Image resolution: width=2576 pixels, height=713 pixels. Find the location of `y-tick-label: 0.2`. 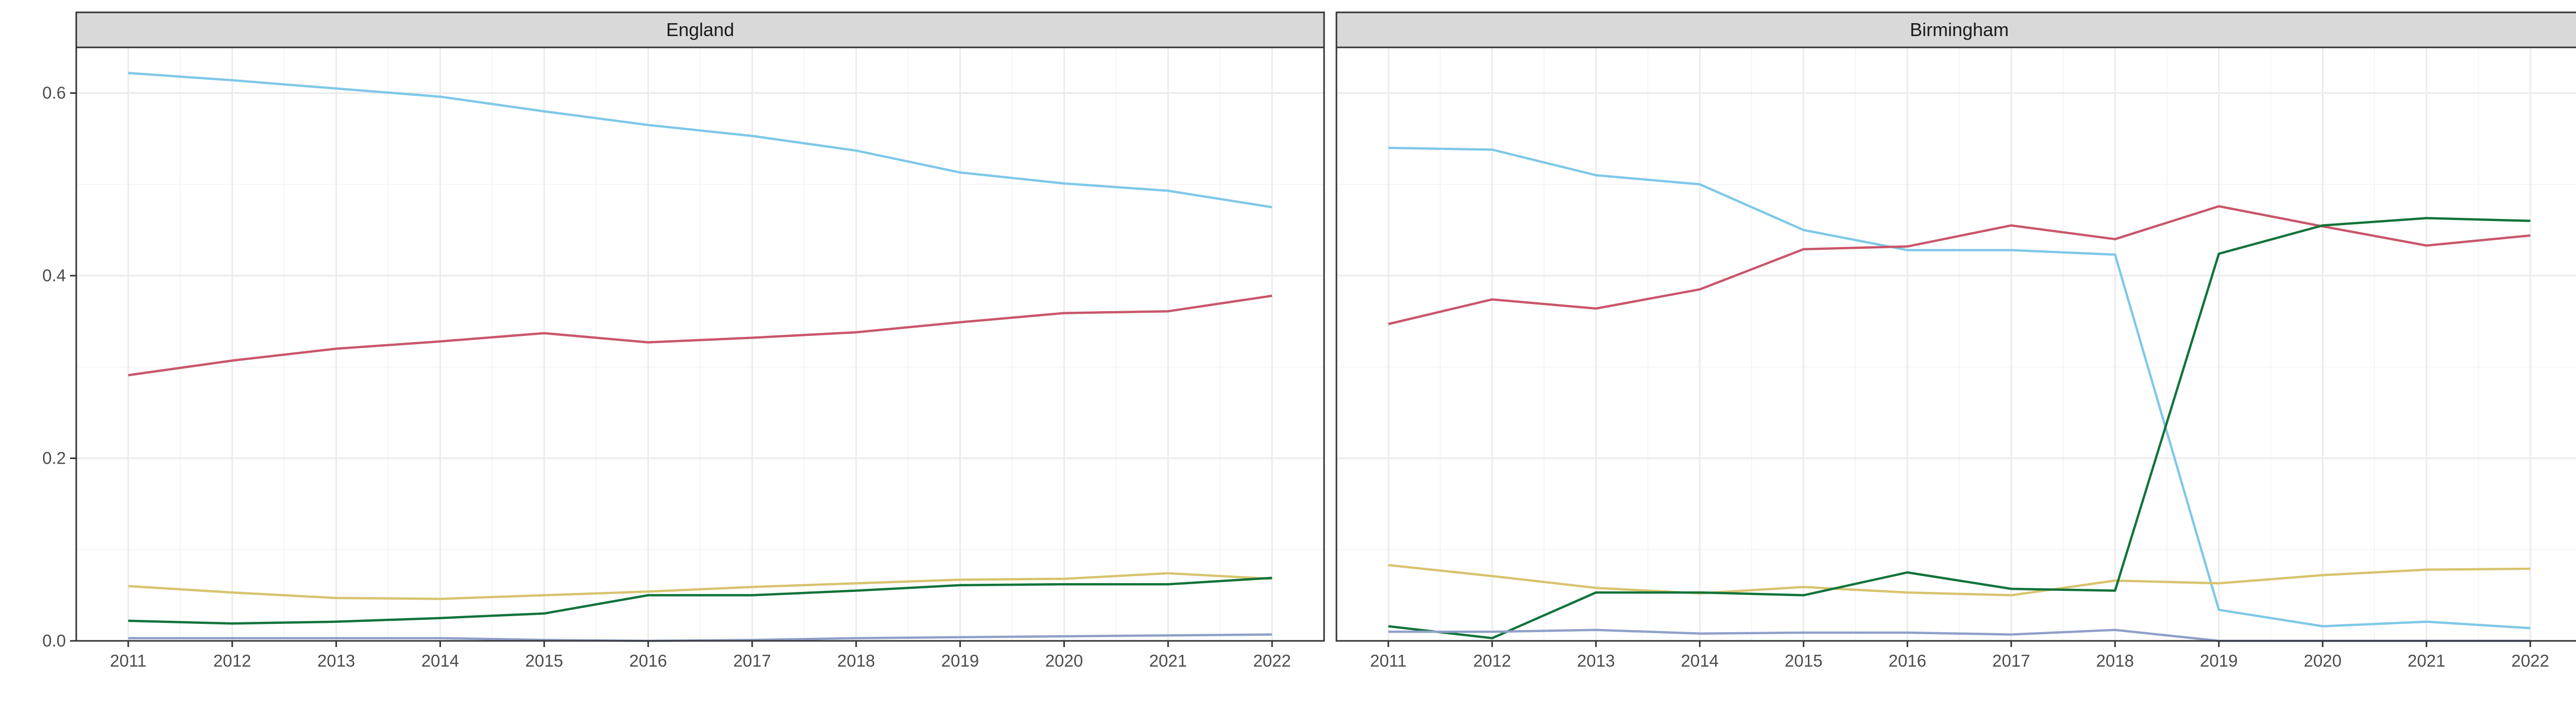

y-tick-label: 0.2 is located at coordinates (54, 458).